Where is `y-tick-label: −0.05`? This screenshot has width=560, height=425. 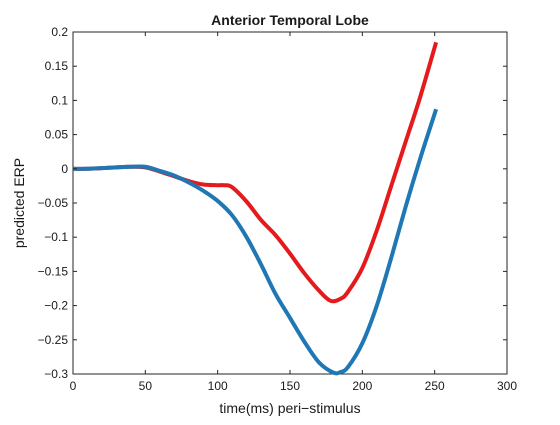
y-tick-label: −0.05 is located at coordinates (53, 203).